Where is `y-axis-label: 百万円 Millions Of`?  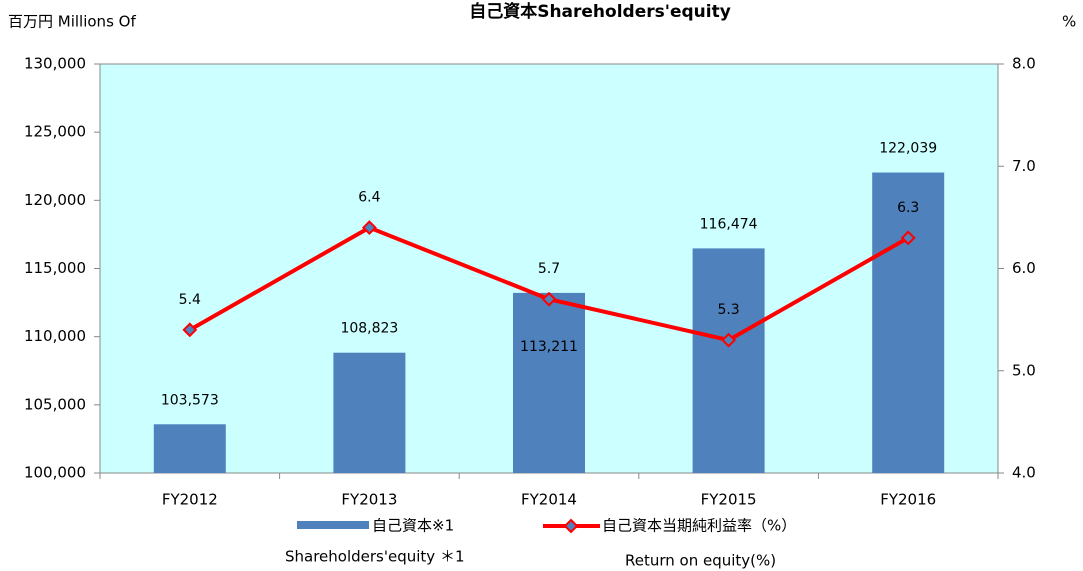 y-axis-label: 百万円 Millions Of is located at coordinates (72, 22).